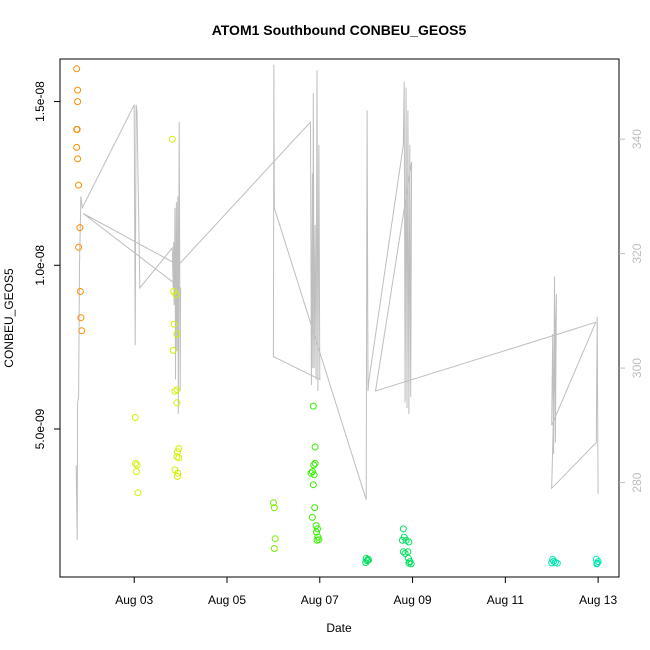  I want to click on x-tick-label: Aug 11, so click(505, 600).